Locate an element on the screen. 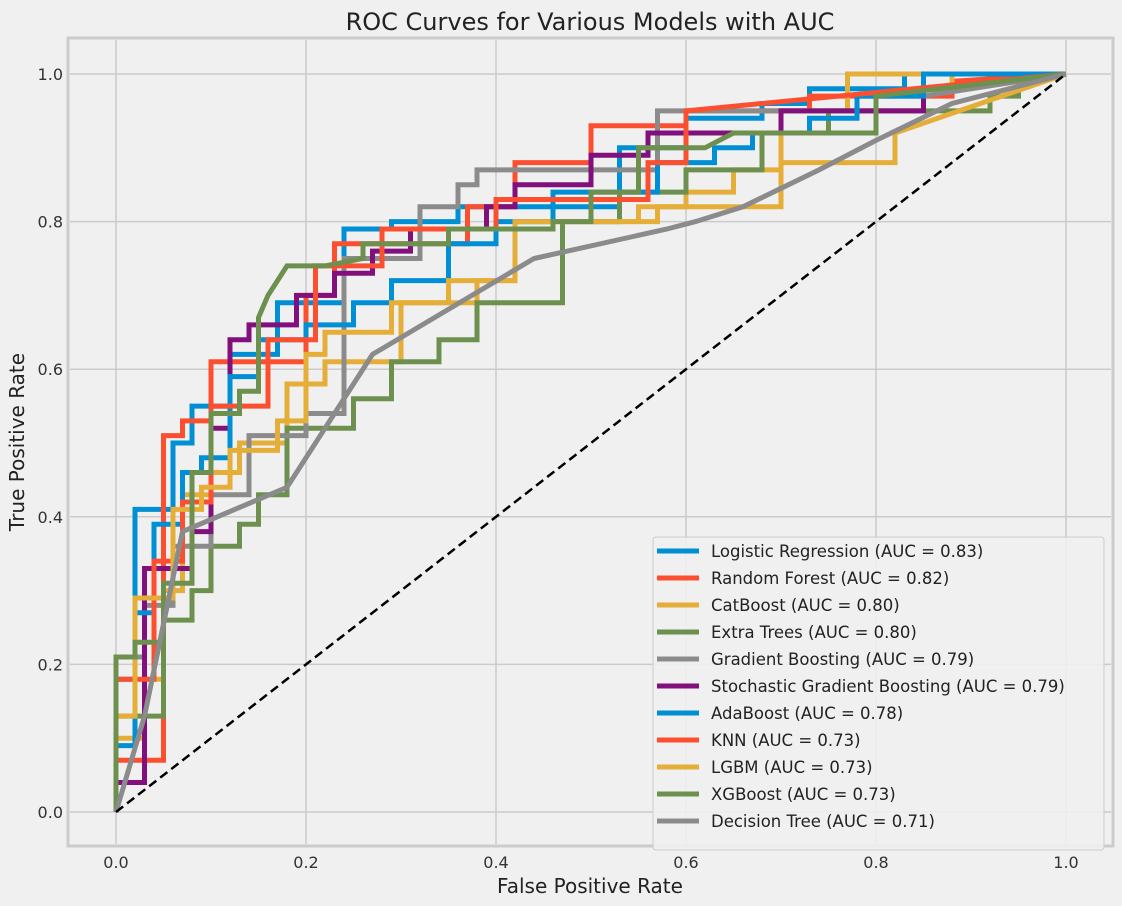 Image resolution: width=1122 pixels, height=906 pixels. x-tick-label: 0.6 is located at coordinates (685, 862).